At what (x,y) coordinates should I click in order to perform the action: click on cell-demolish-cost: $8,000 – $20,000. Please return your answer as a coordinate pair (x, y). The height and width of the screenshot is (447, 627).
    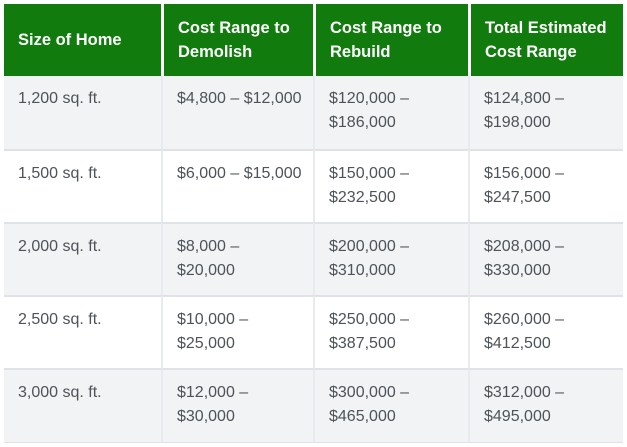
    Looking at the image, I should click on (237, 258).